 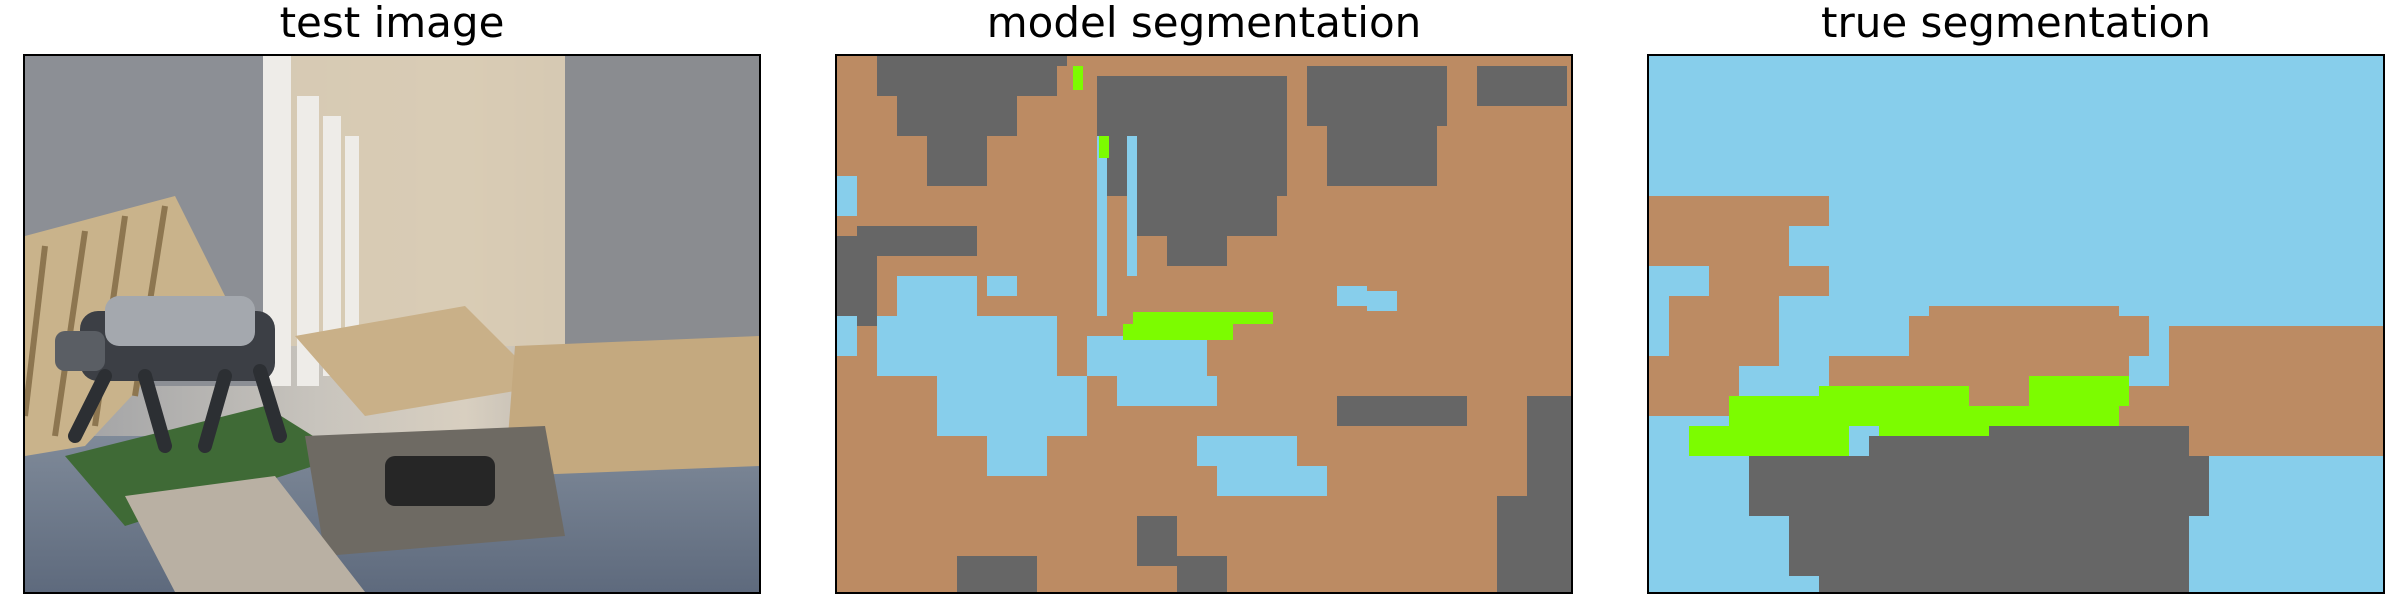 What do you see at coordinates (1173, 203) in the screenshot?
I see `grass-regions` at bounding box center [1173, 203].